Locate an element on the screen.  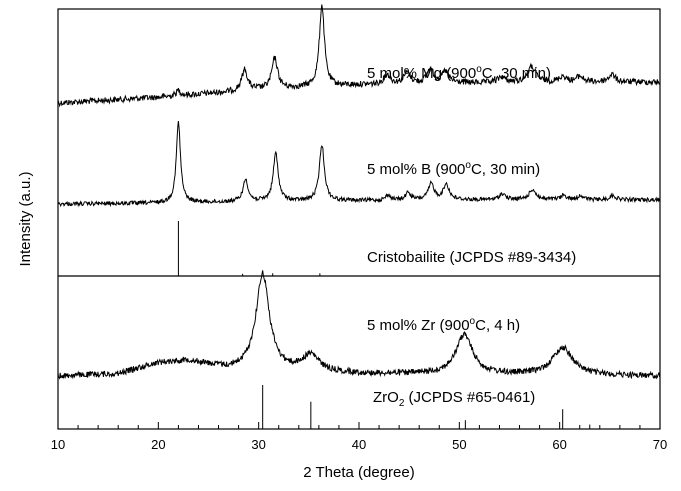
label-zro2-a: ZrO is located at coordinates (386, 397).